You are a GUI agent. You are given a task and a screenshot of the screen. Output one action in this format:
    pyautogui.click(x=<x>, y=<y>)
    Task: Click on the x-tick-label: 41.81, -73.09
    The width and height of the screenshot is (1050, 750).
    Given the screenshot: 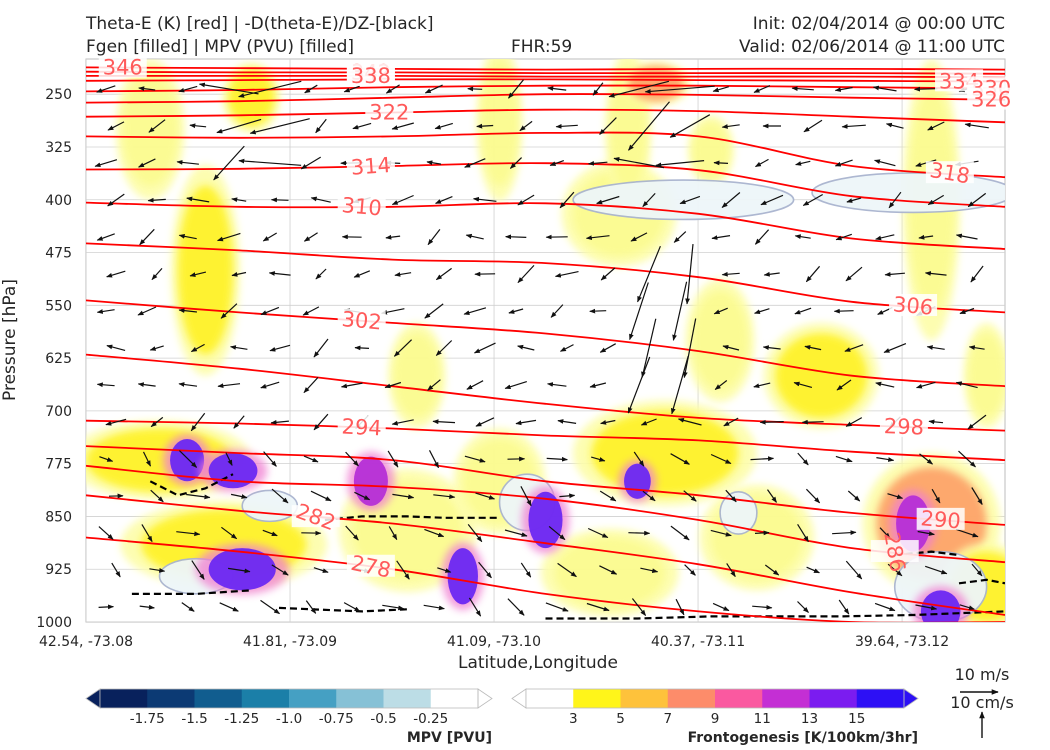 What is the action you would take?
    pyautogui.click(x=290, y=642)
    